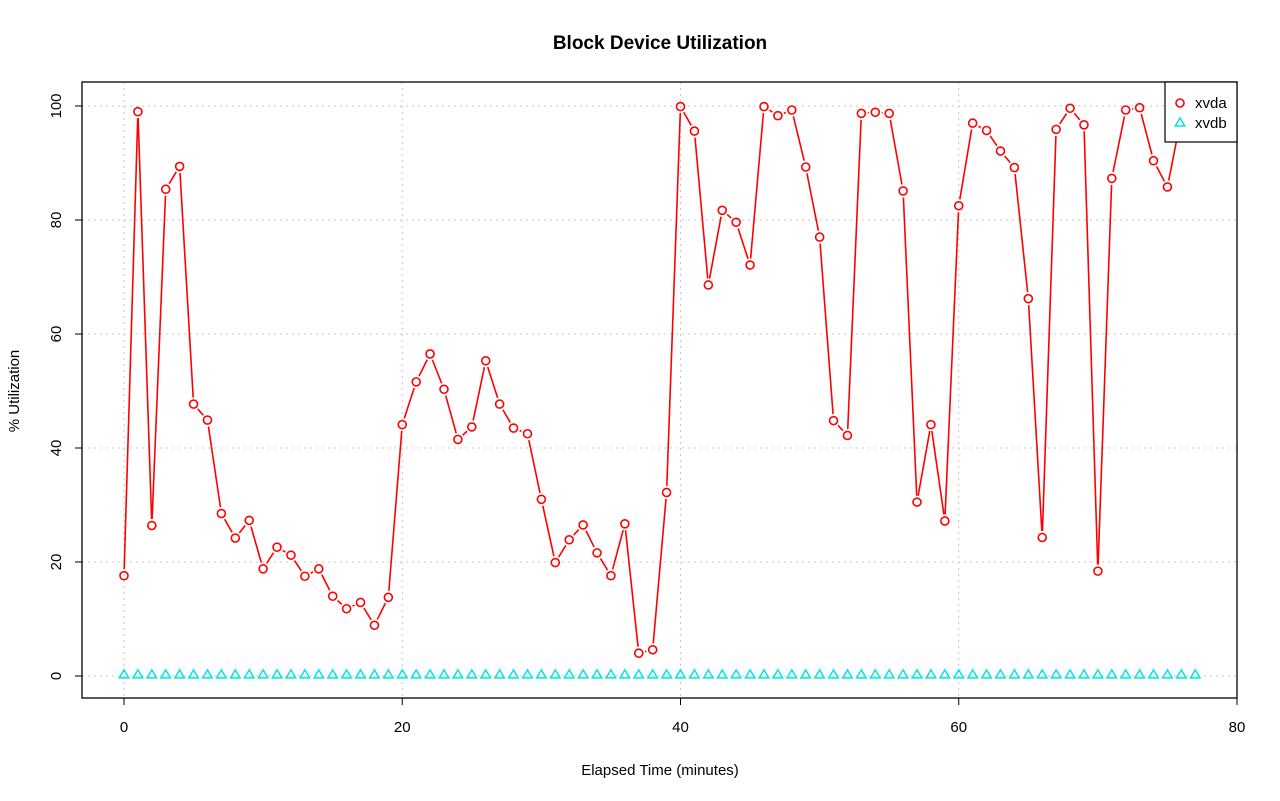 The image size is (1280, 801). I want to click on y-tick-label: 80, so click(56, 220).